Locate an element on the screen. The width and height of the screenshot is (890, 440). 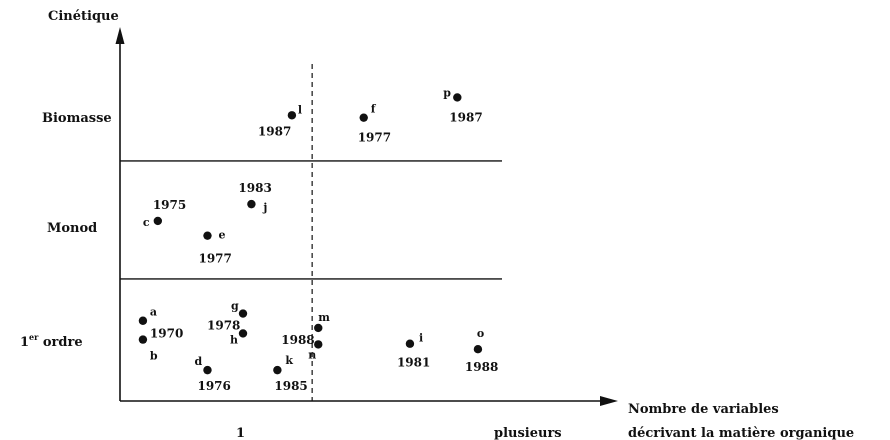
point-id-label-i: i is located at coordinates (421, 338).